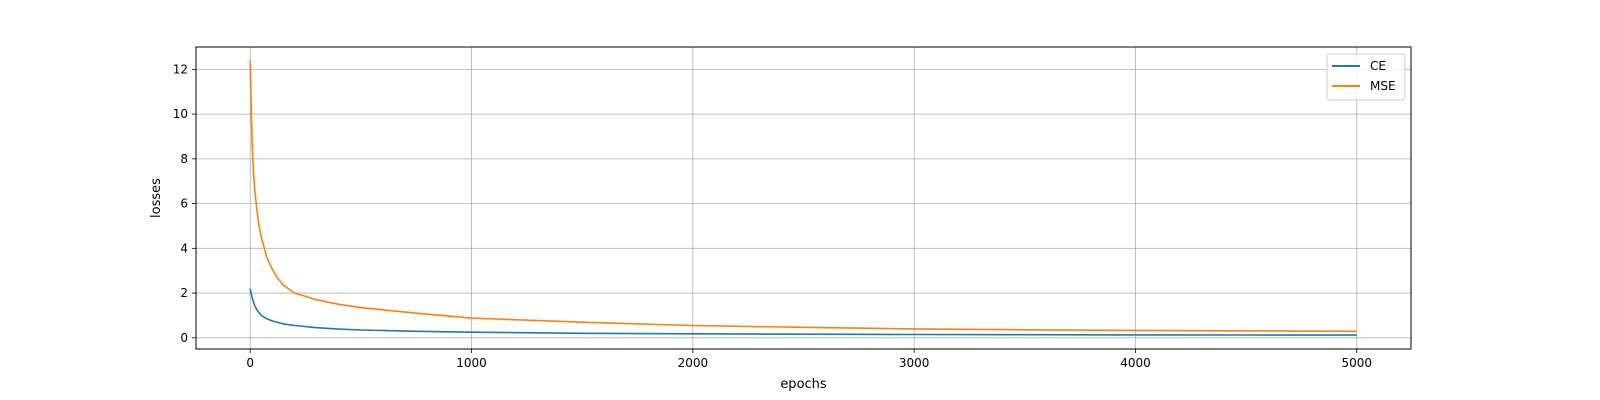 This screenshot has width=1600, height=400. What do you see at coordinates (180, 69) in the screenshot?
I see `y-tick-label: 12` at bounding box center [180, 69].